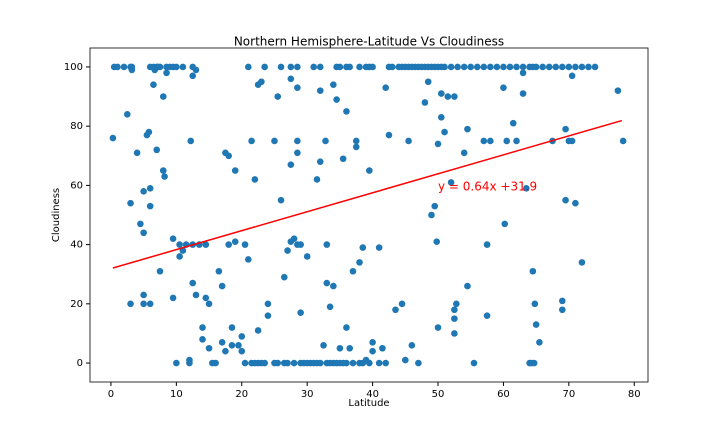 This screenshot has height=432, width=720. Describe the element at coordinates (76, 304) in the screenshot. I see `y-tick-label: 20` at that location.